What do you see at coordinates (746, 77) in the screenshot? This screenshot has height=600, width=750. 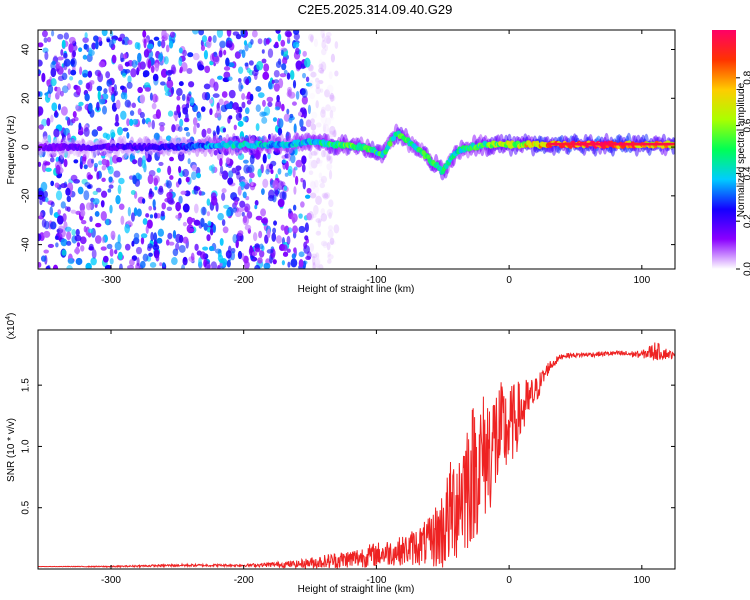 I see `colorbar-tick-label: 0.8` at bounding box center [746, 77].